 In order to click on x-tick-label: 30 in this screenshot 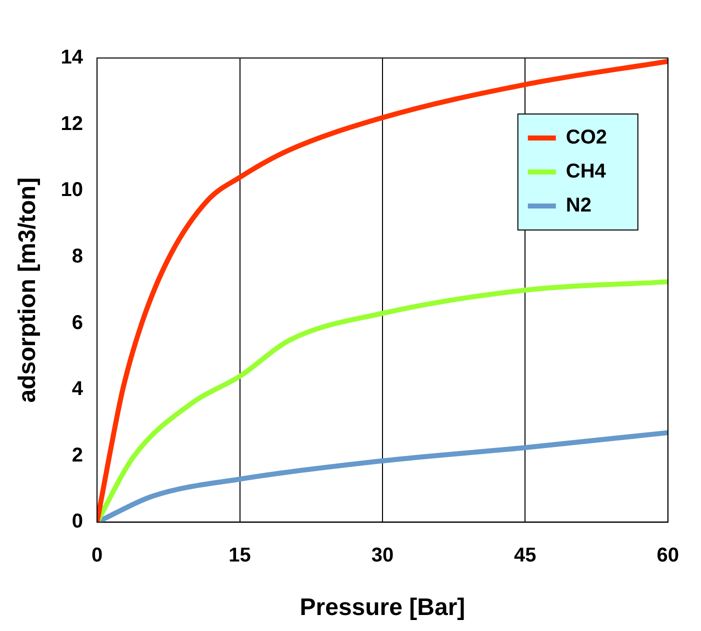, I will do `click(382, 555)`.